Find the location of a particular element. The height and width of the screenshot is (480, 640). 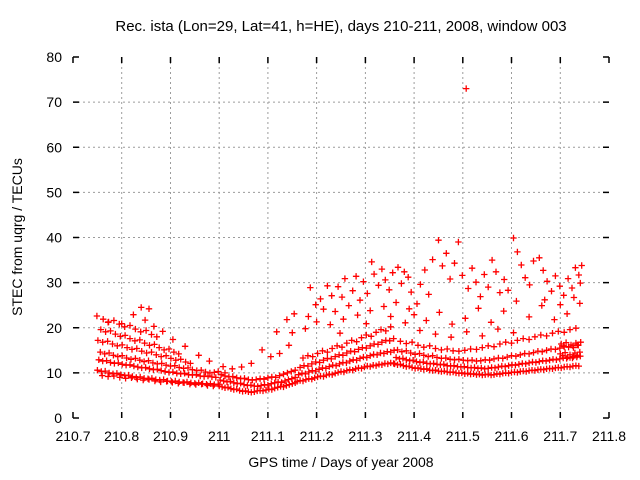

x-tick-label: 211 is located at coordinates (219, 436).